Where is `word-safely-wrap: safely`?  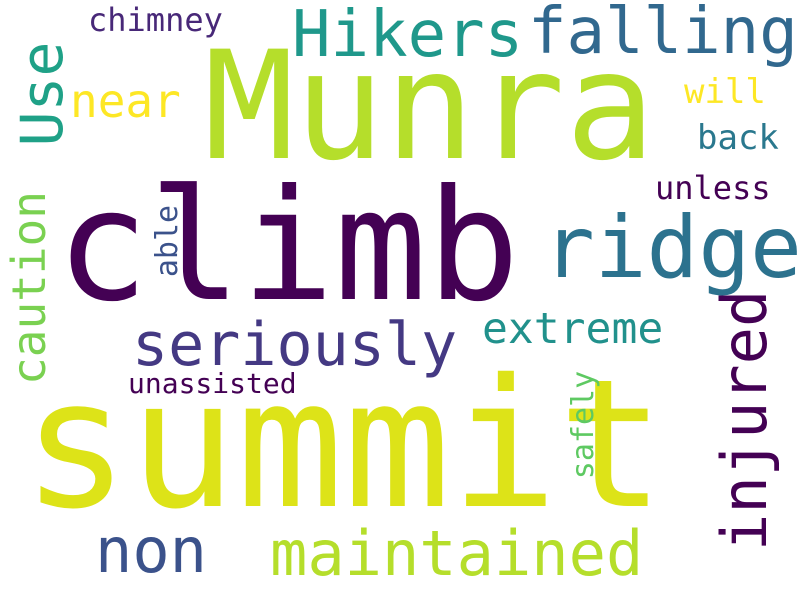 word-safely-wrap: safely is located at coordinates (584, 425).